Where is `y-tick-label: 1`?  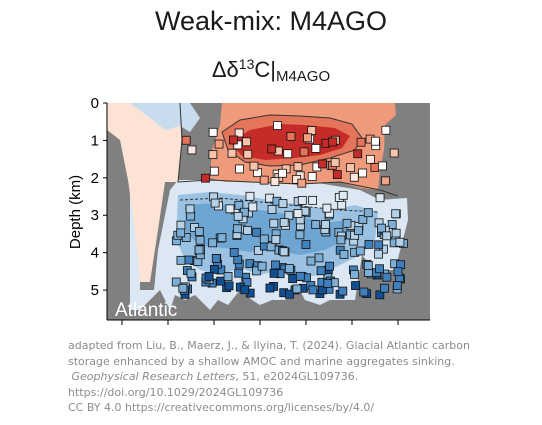
y-tick-label: 1 is located at coordinates (95, 140).